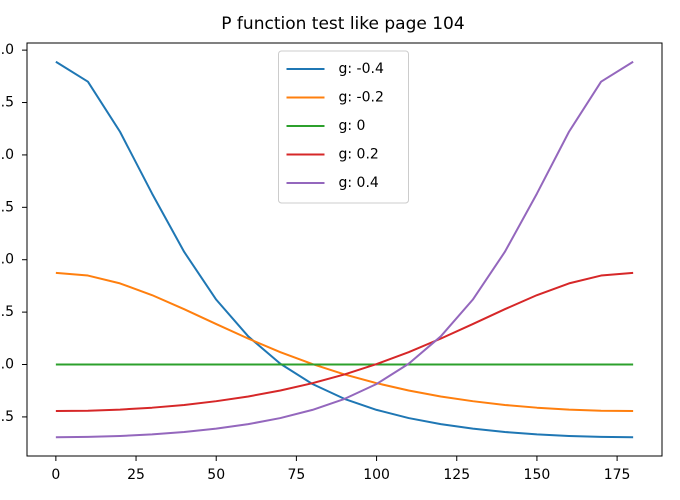 Image resolution: width=680 pixels, height=500 pixels. I want to click on legend-label: g: 0.2, so click(359, 155).